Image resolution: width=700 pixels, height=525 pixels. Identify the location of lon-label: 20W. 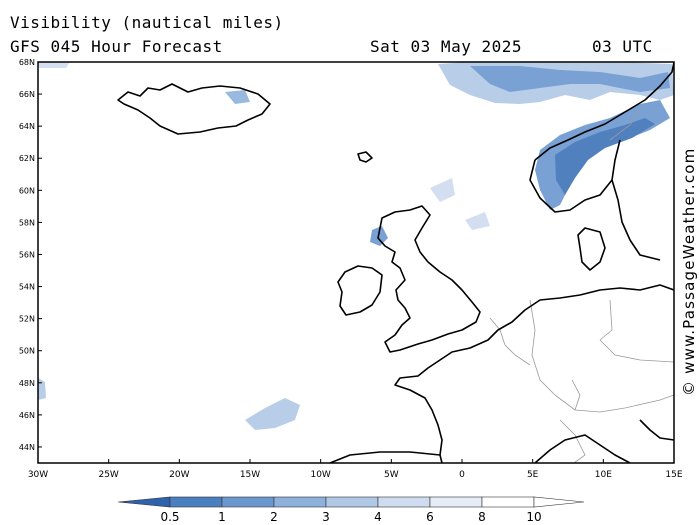
(179, 475).